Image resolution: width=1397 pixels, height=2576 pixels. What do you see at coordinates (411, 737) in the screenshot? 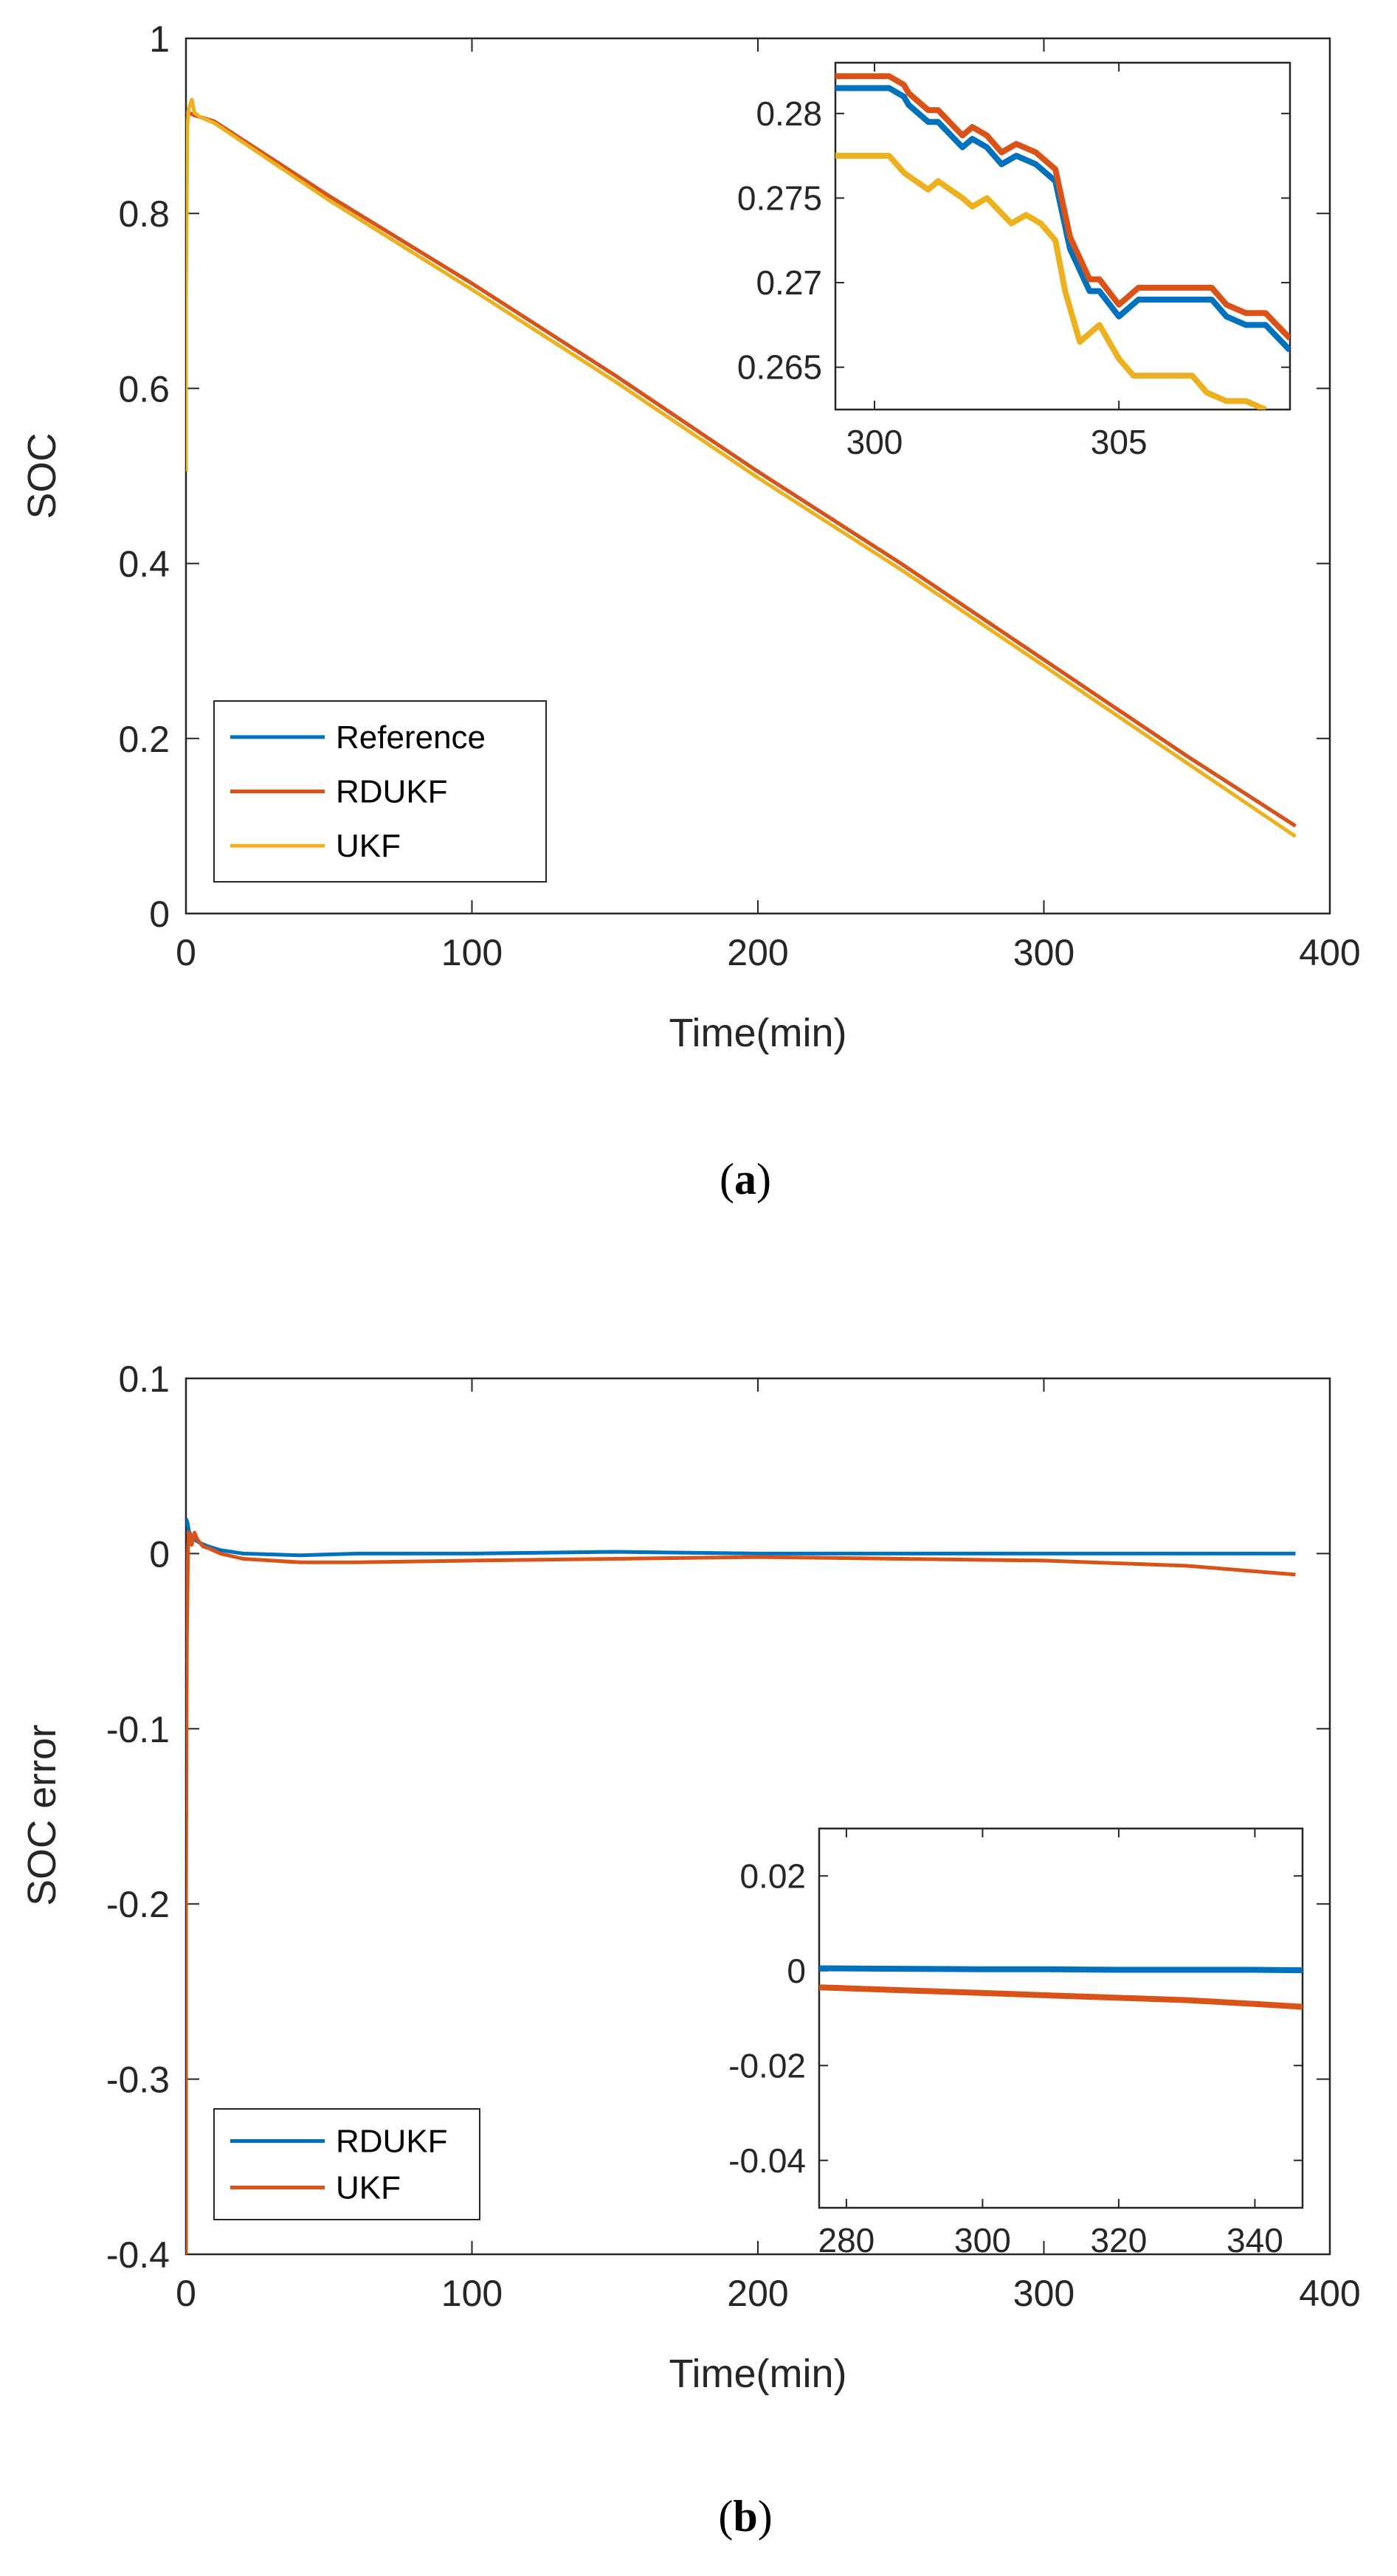
I see `legend-label: Reference` at bounding box center [411, 737].